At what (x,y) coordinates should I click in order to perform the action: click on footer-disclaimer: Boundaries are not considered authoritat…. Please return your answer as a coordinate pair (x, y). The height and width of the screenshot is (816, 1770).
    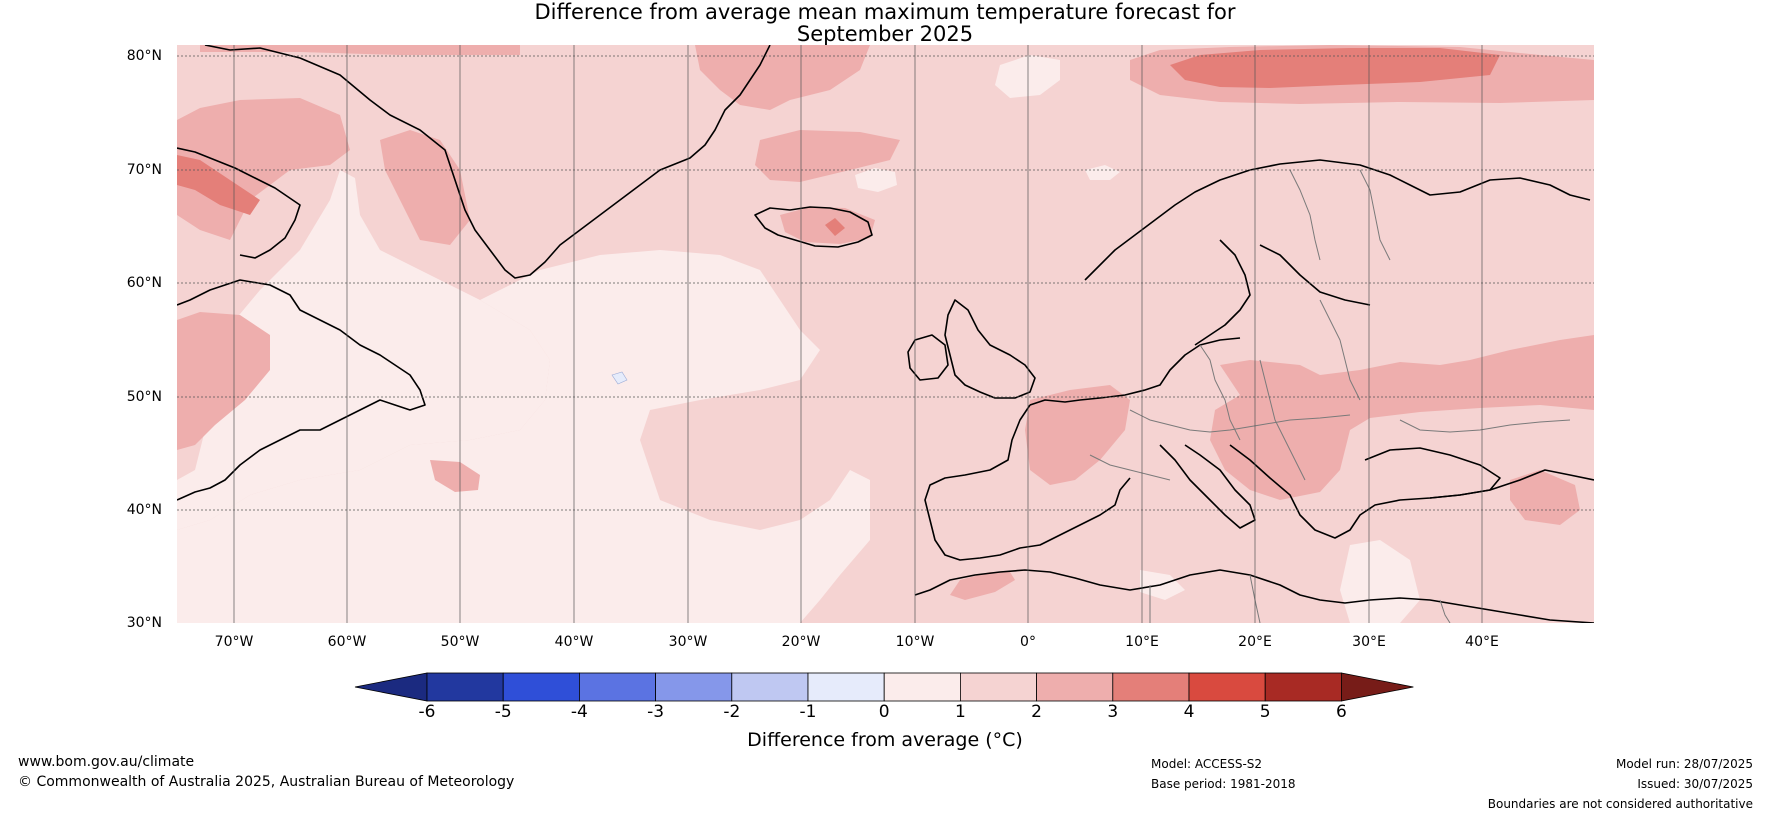
    Looking at the image, I should click on (1620, 804).